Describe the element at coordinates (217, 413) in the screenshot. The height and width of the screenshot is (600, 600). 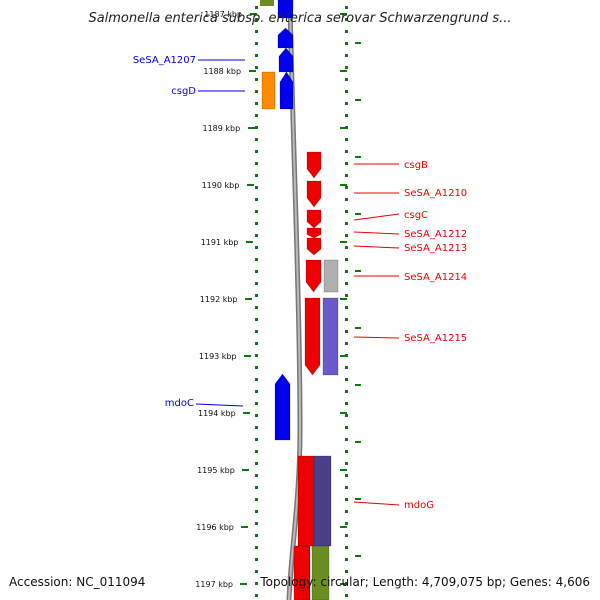
I see `axis-tick-label: 1194 kbp` at that location.